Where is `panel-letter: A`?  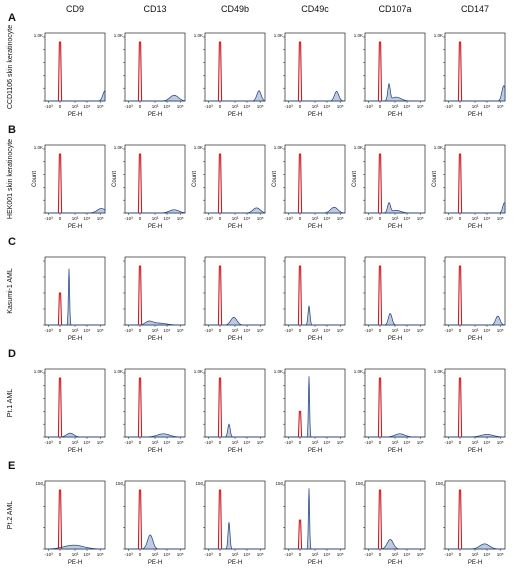 panel-letter: A is located at coordinates (12, 18).